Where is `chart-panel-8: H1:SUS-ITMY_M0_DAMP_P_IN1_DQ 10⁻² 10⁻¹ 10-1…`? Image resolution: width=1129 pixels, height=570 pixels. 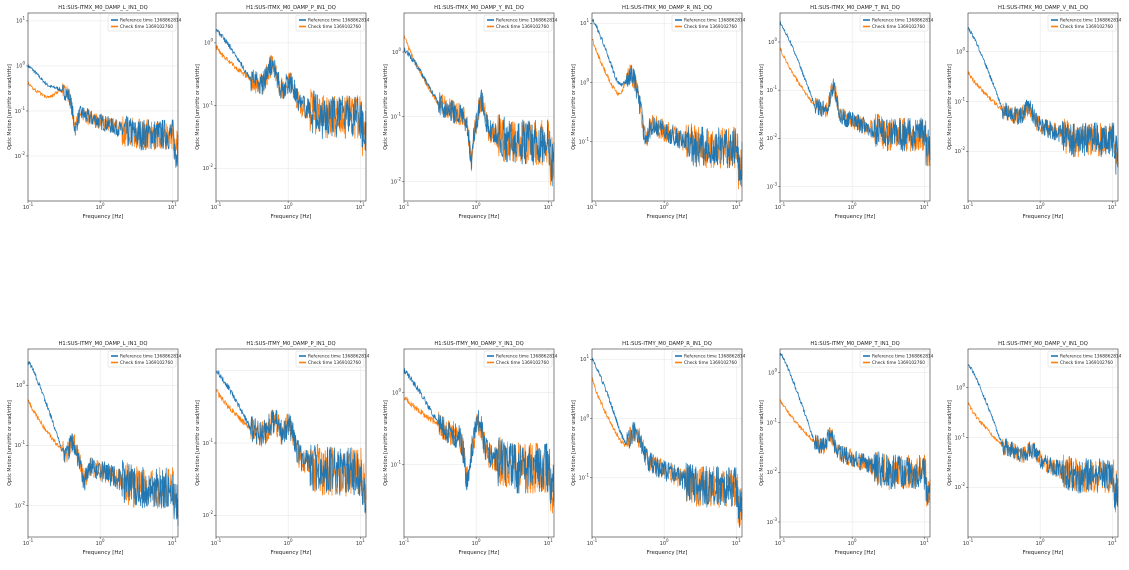 chart-panel-8: H1:SUS-ITMY_M0_DAMP_P_IN1_DQ 10⁻² 10⁻¹ 10-1… is located at coordinates (282, 448).